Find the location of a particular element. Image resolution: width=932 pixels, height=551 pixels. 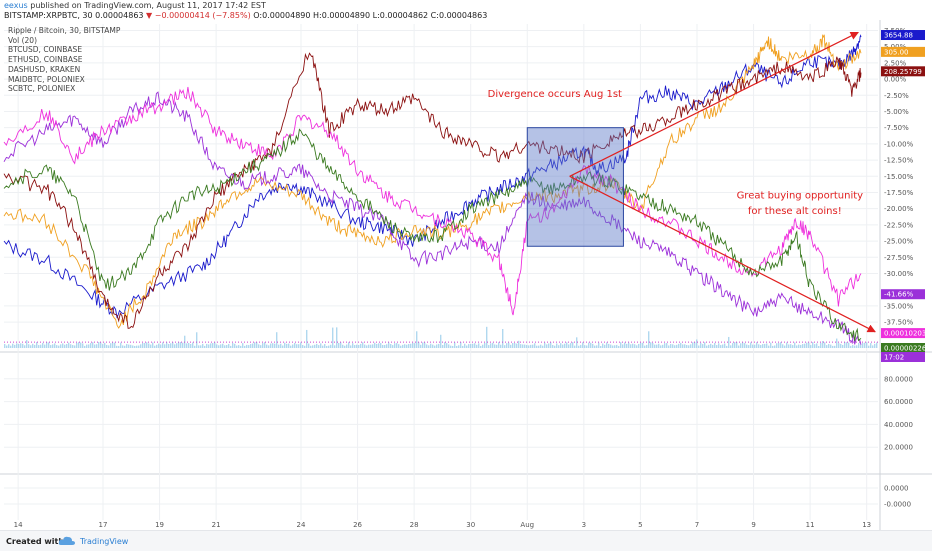

legend-item-ethusd: ETHUSD, COINBASE is located at coordinates (45, 60).